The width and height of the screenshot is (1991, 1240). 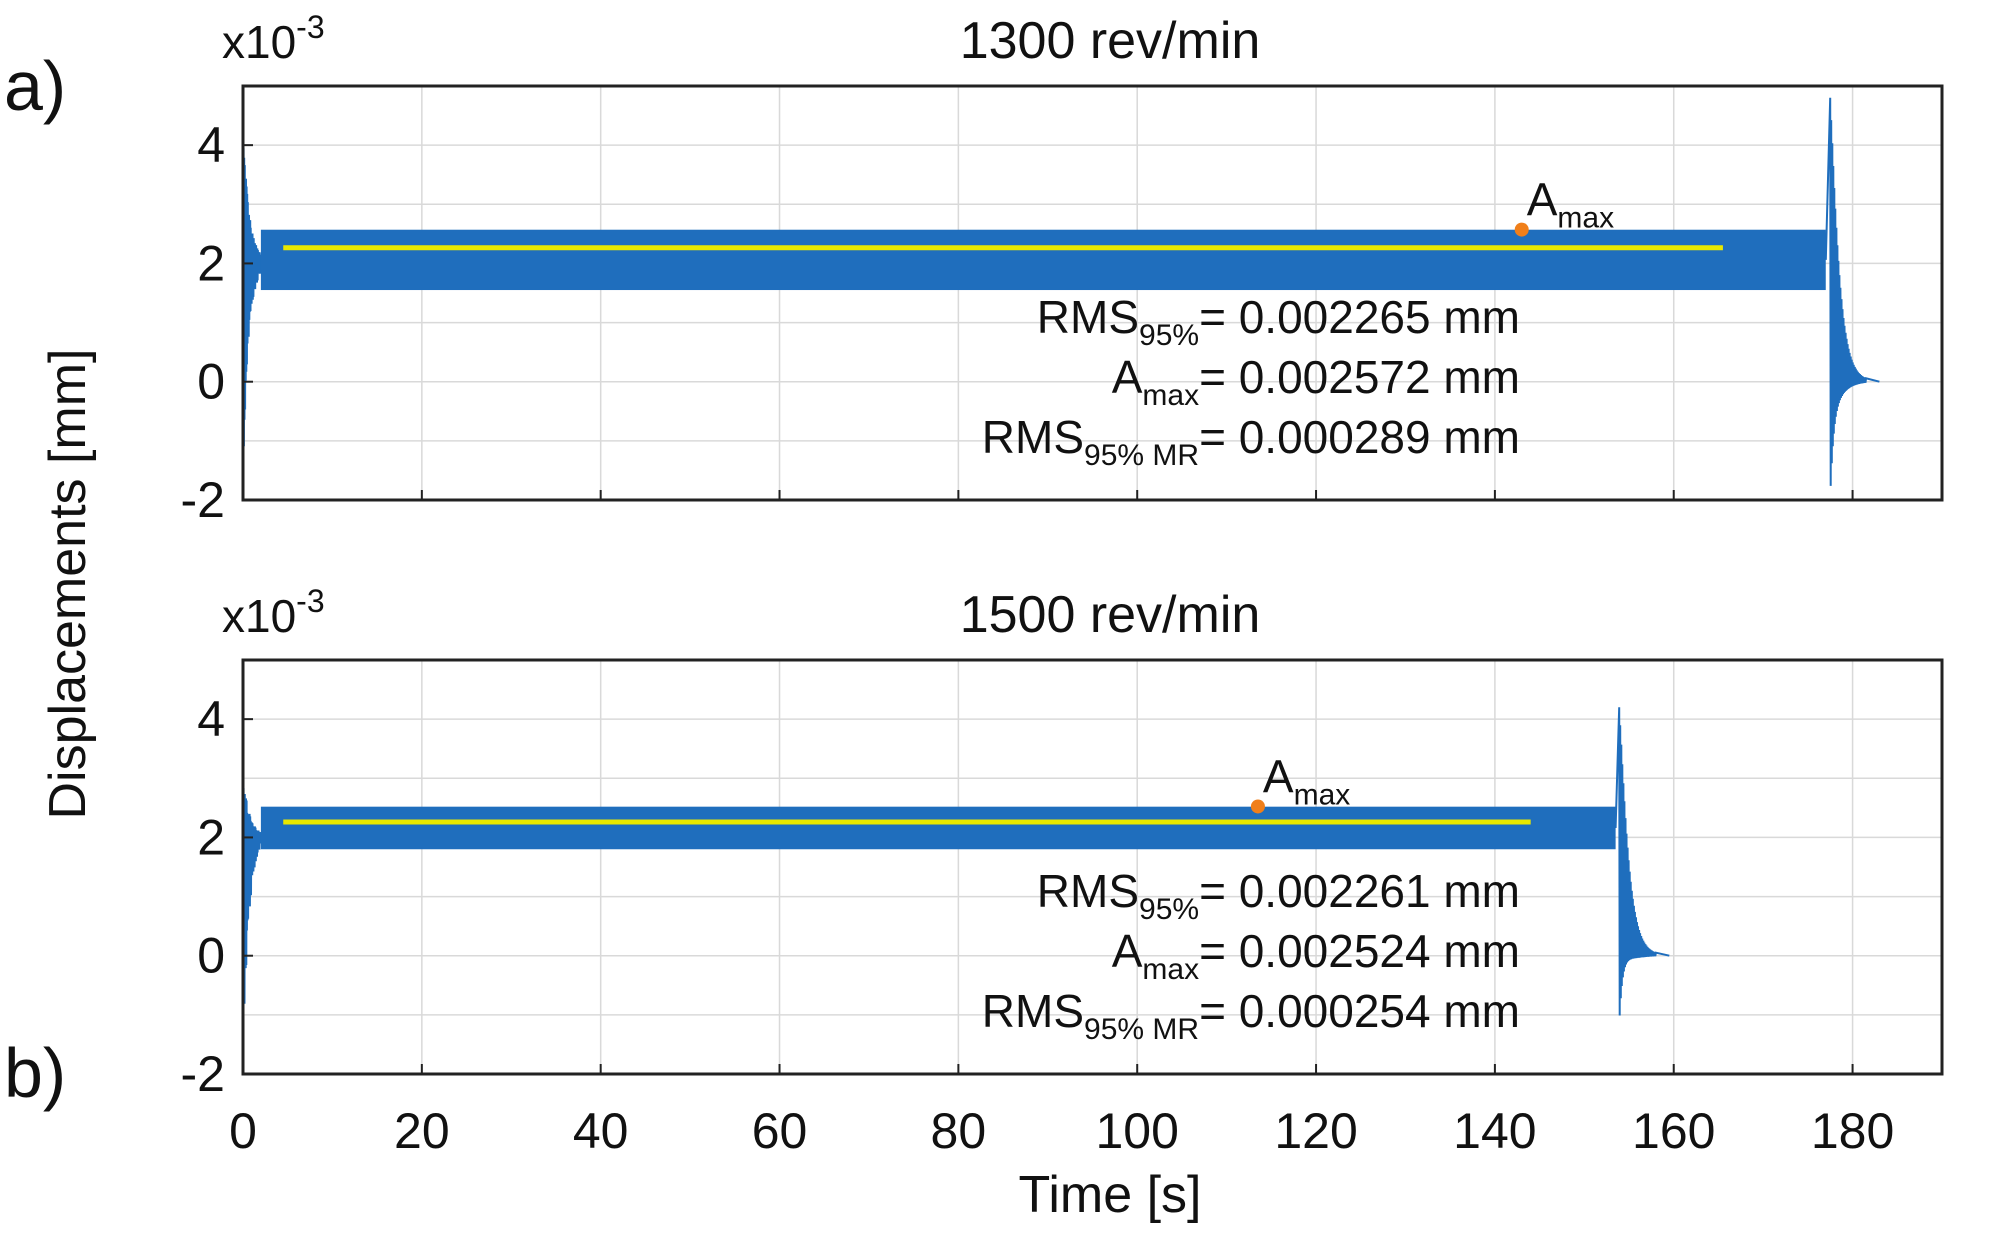 What do you see at coordinates (35, 86) in the screenshot?
I see `panel-label-a: a)` at bounding box center [35, 86].